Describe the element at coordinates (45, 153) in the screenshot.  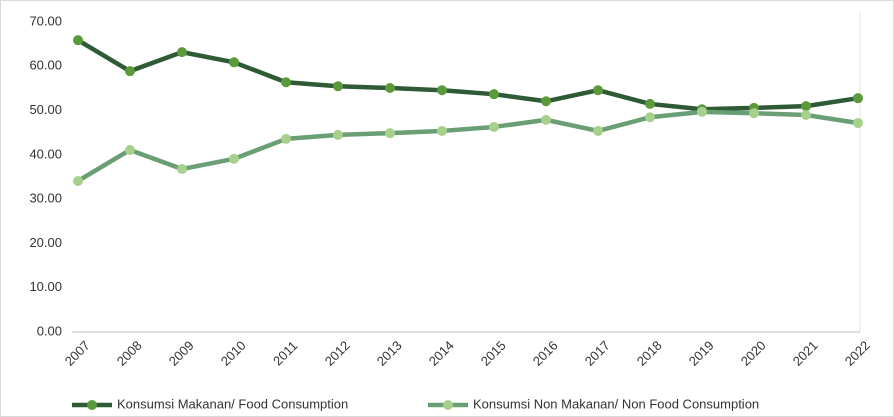
I see `y-tick-label: 40.00` at that location.